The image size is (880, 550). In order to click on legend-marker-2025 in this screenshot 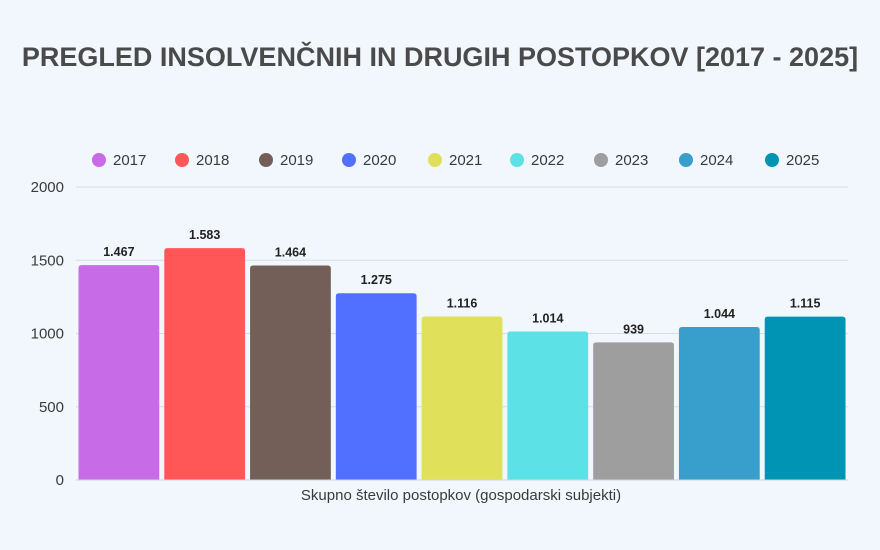, I will do `click(772, 160)`.